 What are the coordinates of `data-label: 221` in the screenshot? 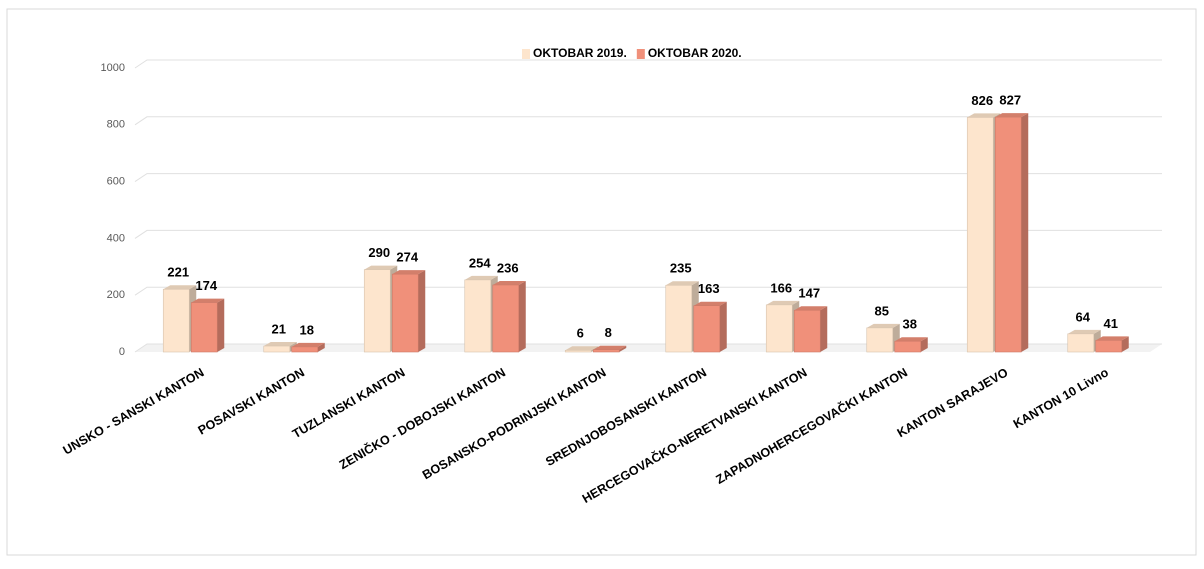 It's located at (178, 272).